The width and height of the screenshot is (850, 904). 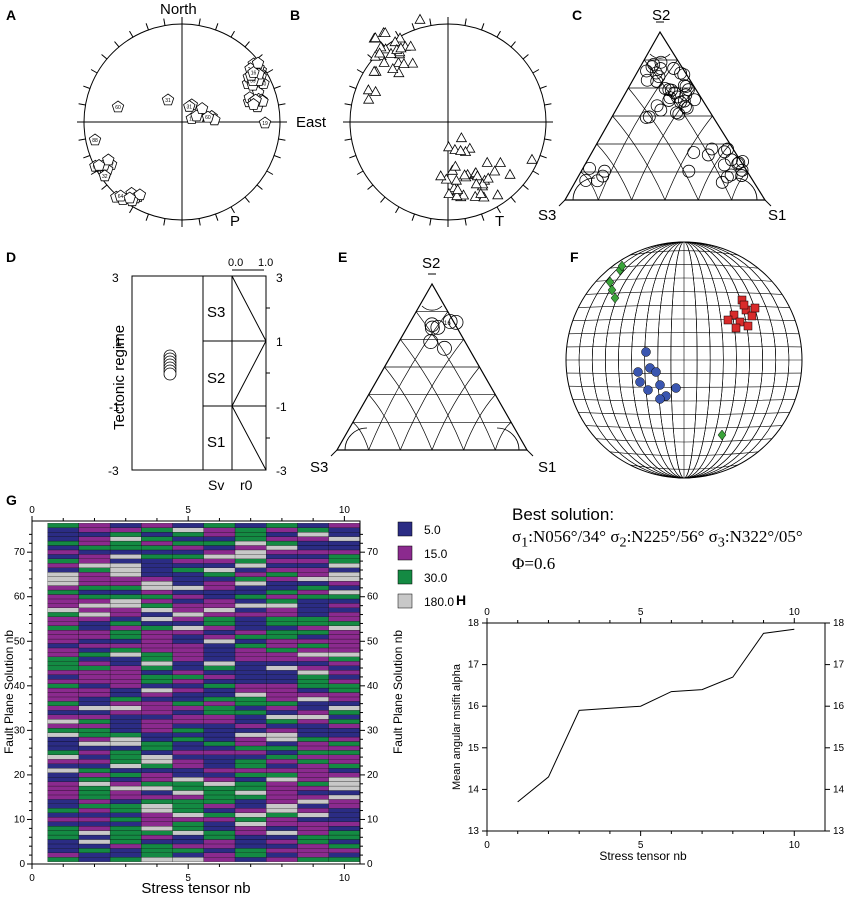 What do you see at coordinates (447, 324) in the screenshot?
I see `panel-e-point-label: 16` at bounding box center [447, 324].